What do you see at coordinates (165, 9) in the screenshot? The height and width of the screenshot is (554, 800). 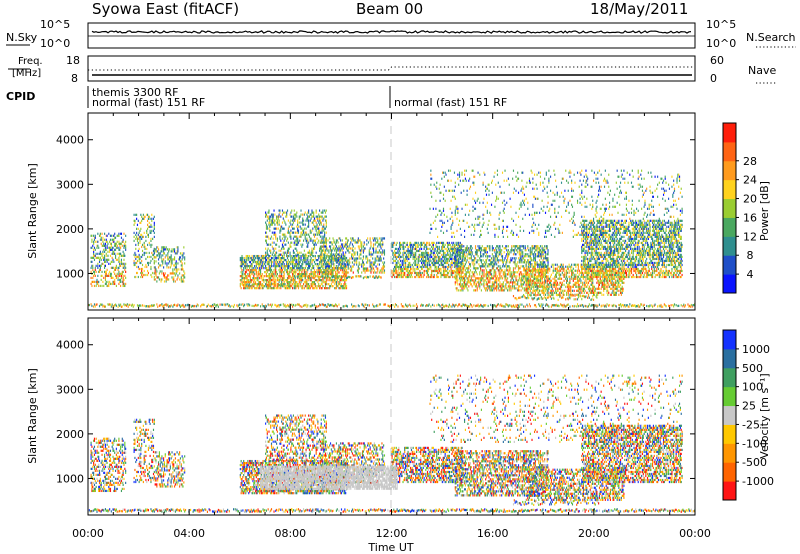 I see `station-title: Syowa East (fitACF)` at bounding box center [165, 9].